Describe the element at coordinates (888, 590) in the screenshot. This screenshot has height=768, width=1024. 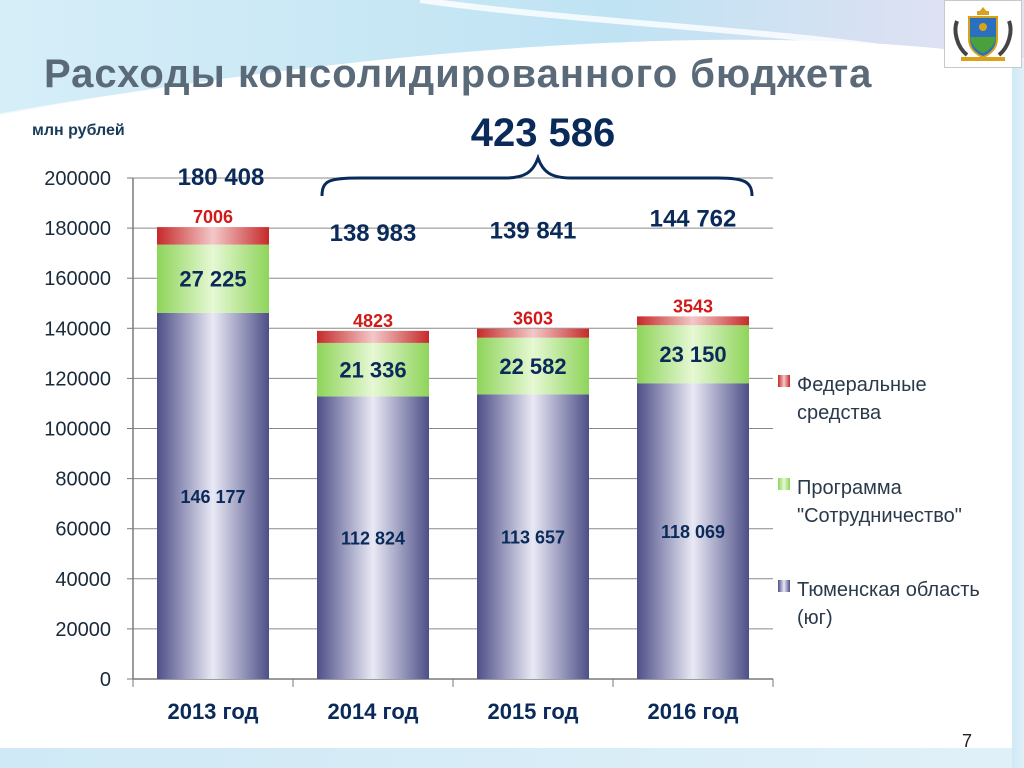
I see `legend-label: Тюменская область` at that location.